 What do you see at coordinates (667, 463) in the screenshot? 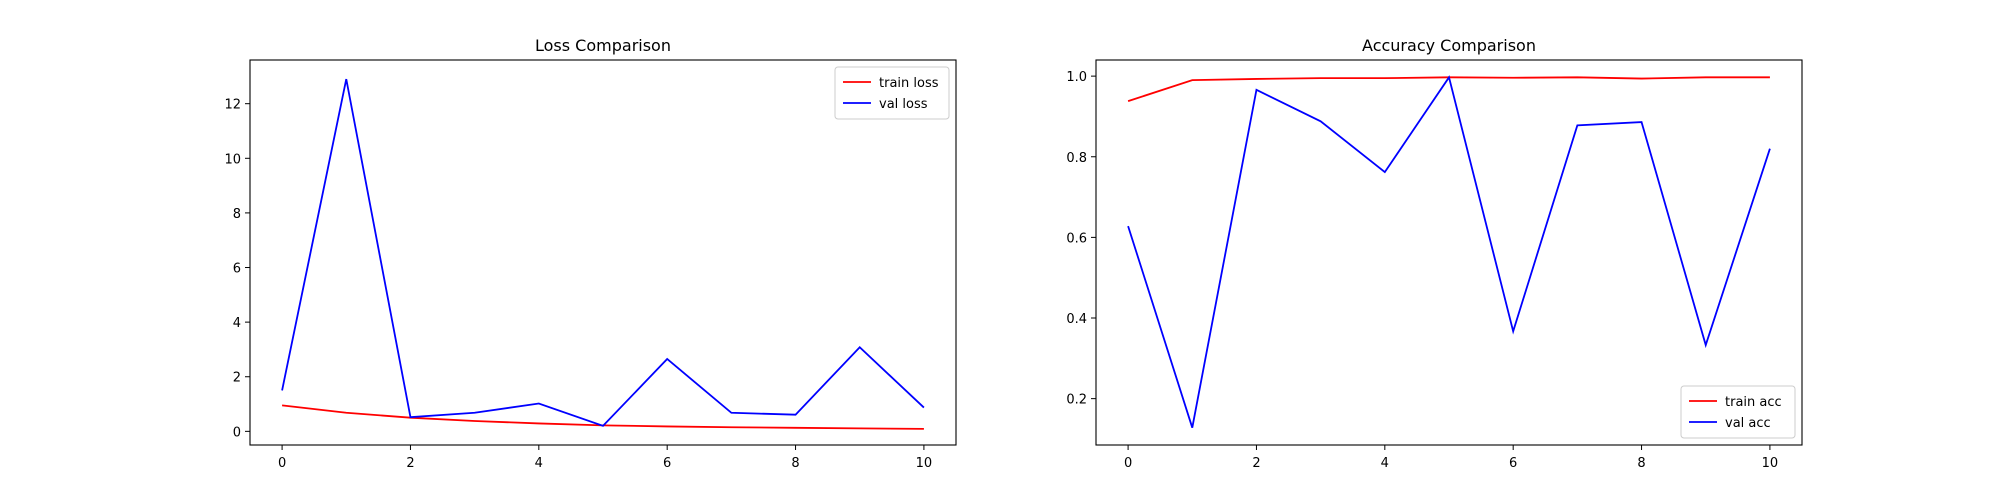
I see `loss-x-tick-label: 6` at bounding box center [667, 463].